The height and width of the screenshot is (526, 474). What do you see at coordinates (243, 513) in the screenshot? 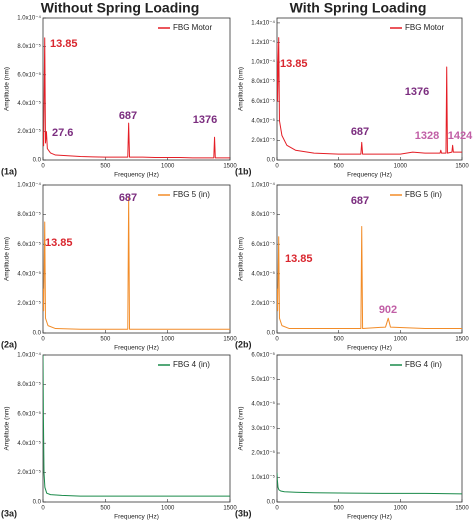
I see `panel-label: (3b)` at bounding box center [243, 513].